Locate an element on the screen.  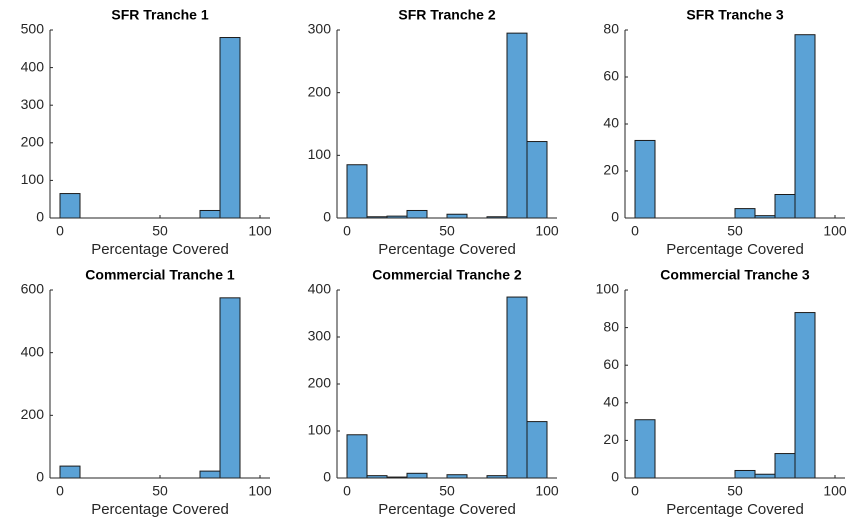
chart-title: Commercial Tranche 1 is located at coordinates (160, 275).